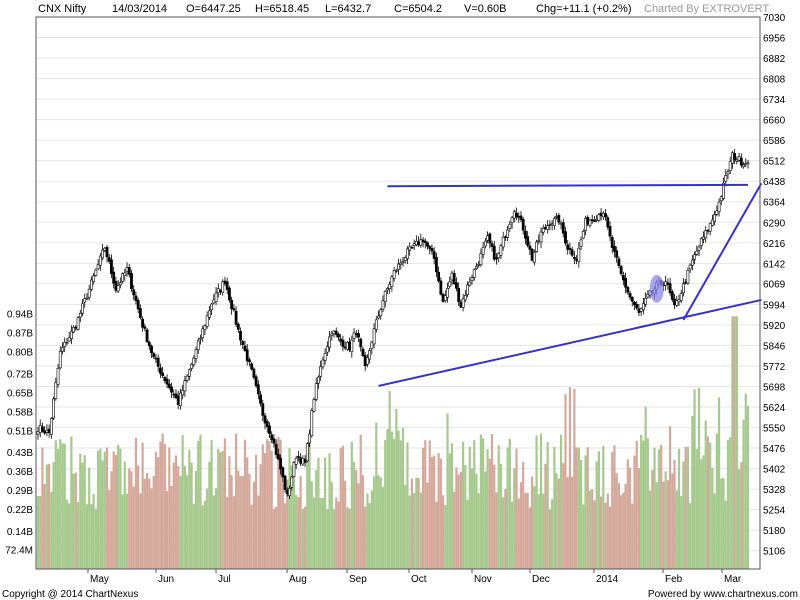 The width and height of the screenshot is (800, 600). What do you see at coordinates (483, 579) in the screenshot?
I see `time-tick-label: Nov` at bounding box center [483, 579].